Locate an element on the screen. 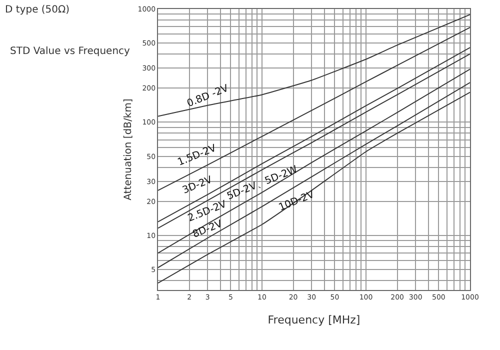 The width and height of the screenshot is (500, 350). annotation: 0.8D -2V is located at coordinates (208, 96).